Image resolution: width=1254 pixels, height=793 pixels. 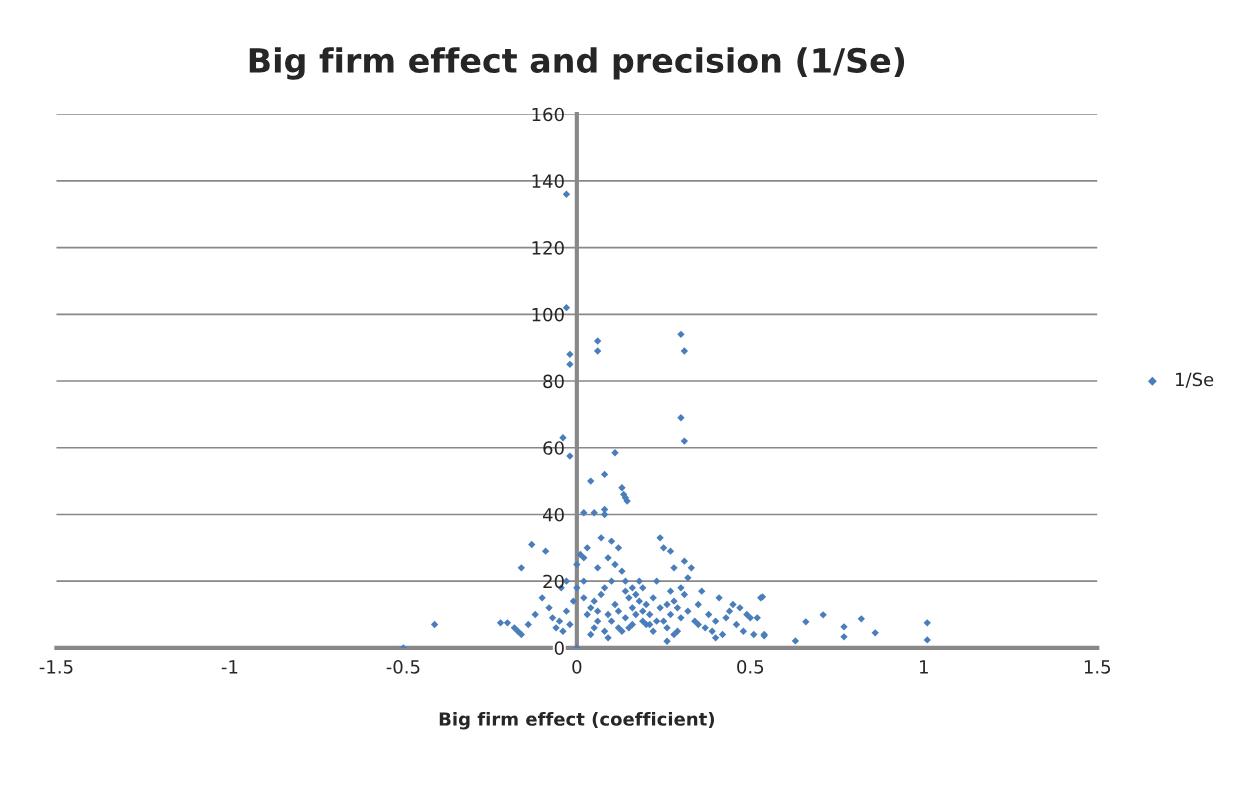 I want to click on chart-title: Big firm effect and precision (1/Se), so click(x=577, y=63).